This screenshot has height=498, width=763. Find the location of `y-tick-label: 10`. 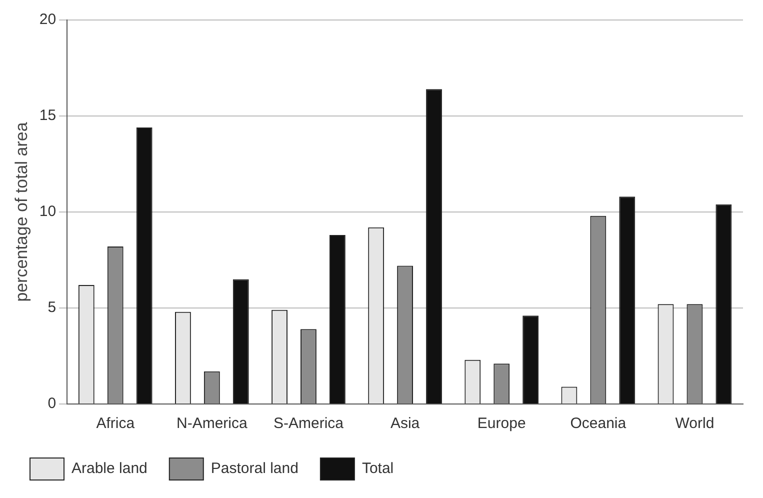

y-tick-label: 10 is located at coordinates (47, 211).